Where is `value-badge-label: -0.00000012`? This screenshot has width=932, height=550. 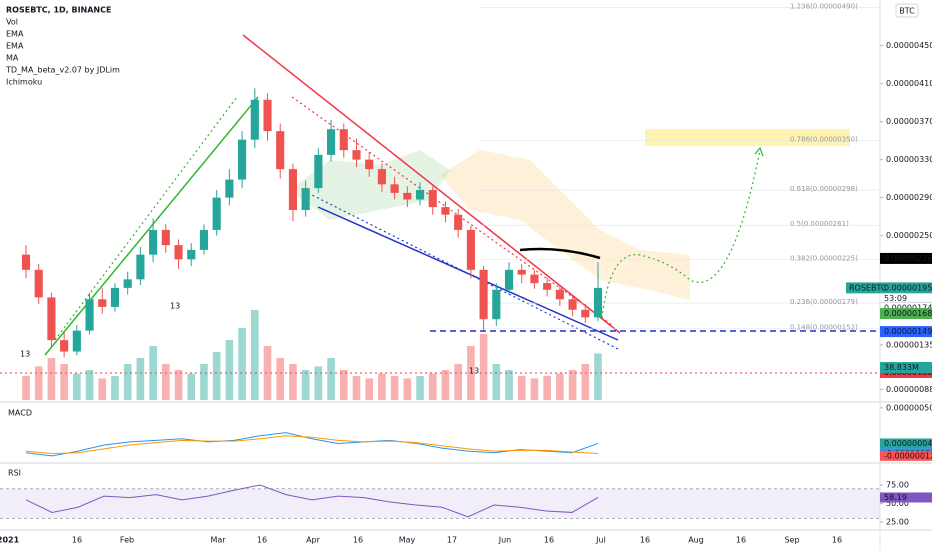 value-badge-label: -0.00000012 is located at coordinates (908, 455).